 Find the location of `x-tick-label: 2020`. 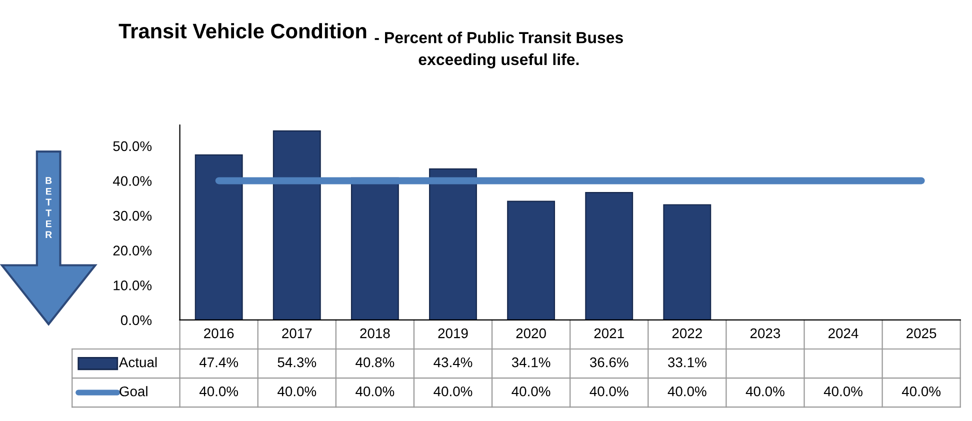

x-tick-label: 2020 is located at coordinates (531, 333).